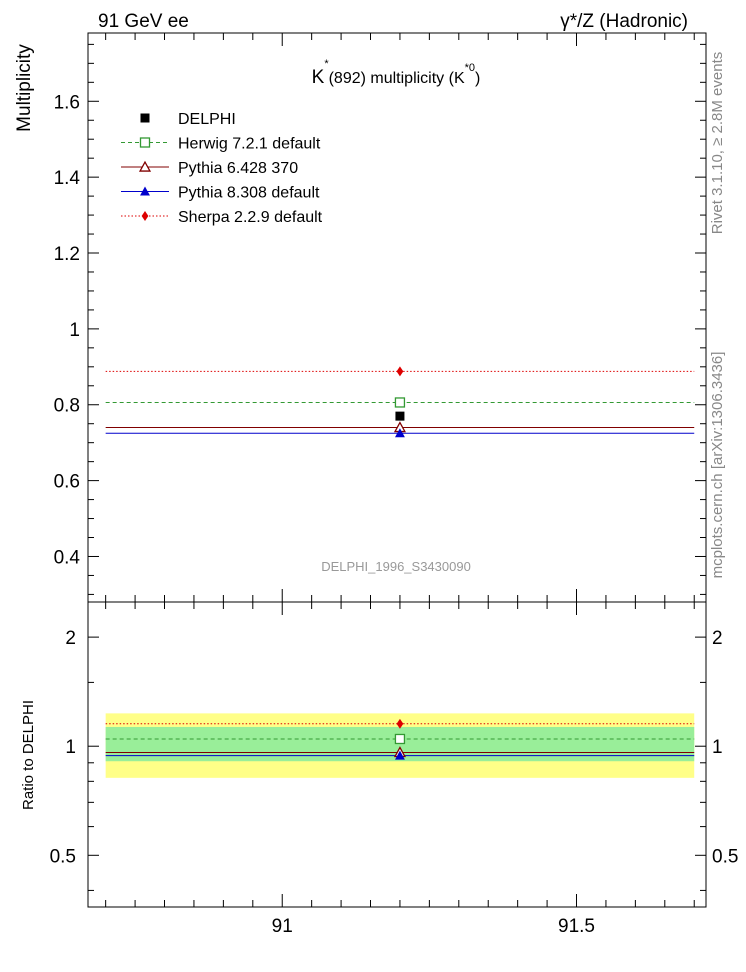 This screenshot has width=746, height=972. What do you see at coordinates (470, 68) in the screenshot?
I see `title-sup2: *0` at bounding box center [470, 68].